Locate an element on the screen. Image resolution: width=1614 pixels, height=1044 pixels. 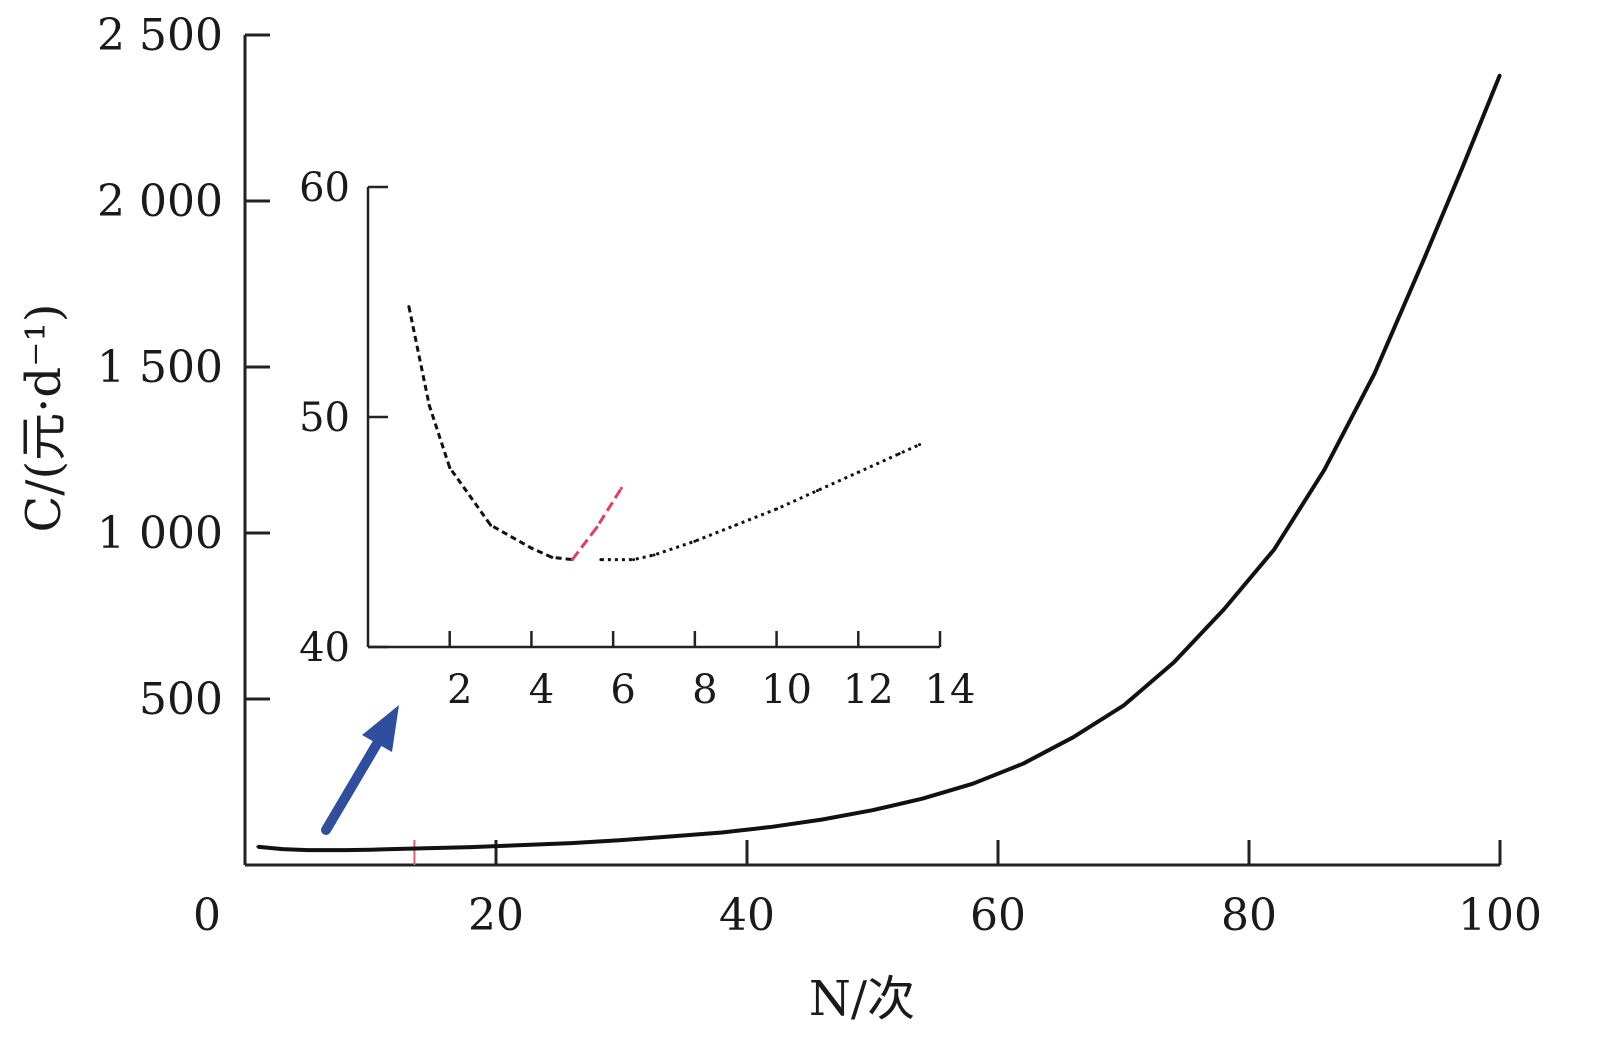
x-axis-title: N/次 is located at coordinates (862, 999).